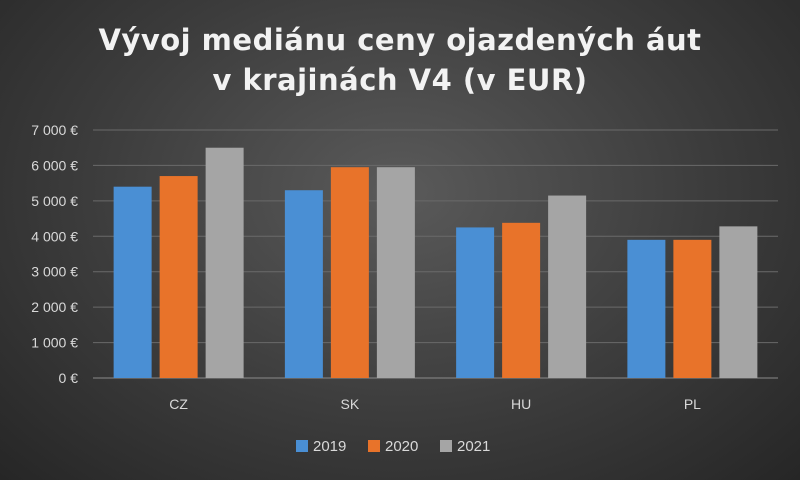 This screenshot has width=800, height=480. I want to click on bar-2021-pl, so click(738, 302).